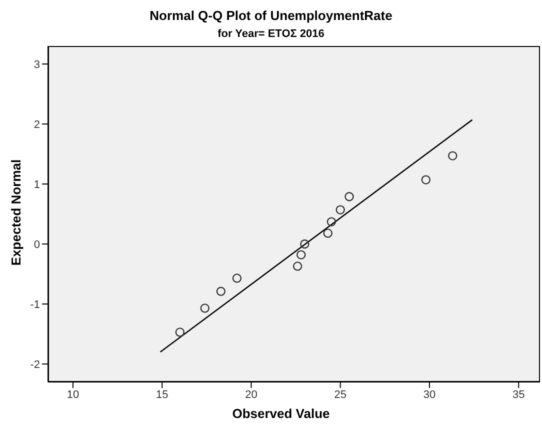 This screenshot has height=431, width=542. I want to click on y-tick-label: -2, so click(35, 364).